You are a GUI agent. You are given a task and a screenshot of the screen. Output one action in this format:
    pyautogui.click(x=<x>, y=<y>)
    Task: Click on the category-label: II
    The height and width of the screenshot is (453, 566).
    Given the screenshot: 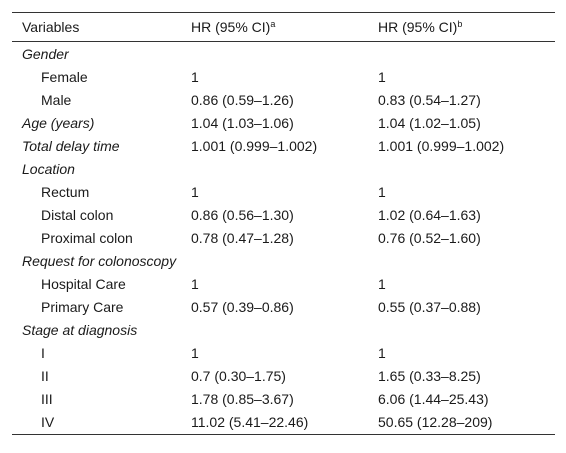 What is the action you would take?
    pyautogui.click(x=45, y=375)
    